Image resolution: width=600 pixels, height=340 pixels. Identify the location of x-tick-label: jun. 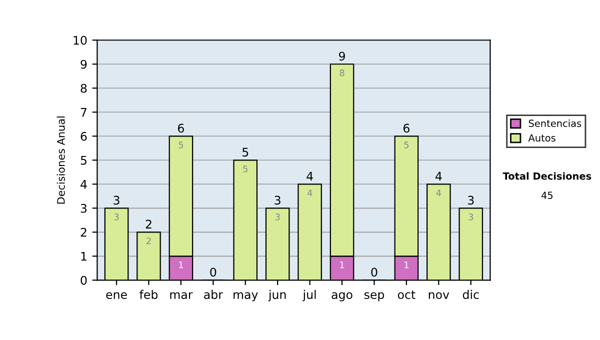
(277, 296).